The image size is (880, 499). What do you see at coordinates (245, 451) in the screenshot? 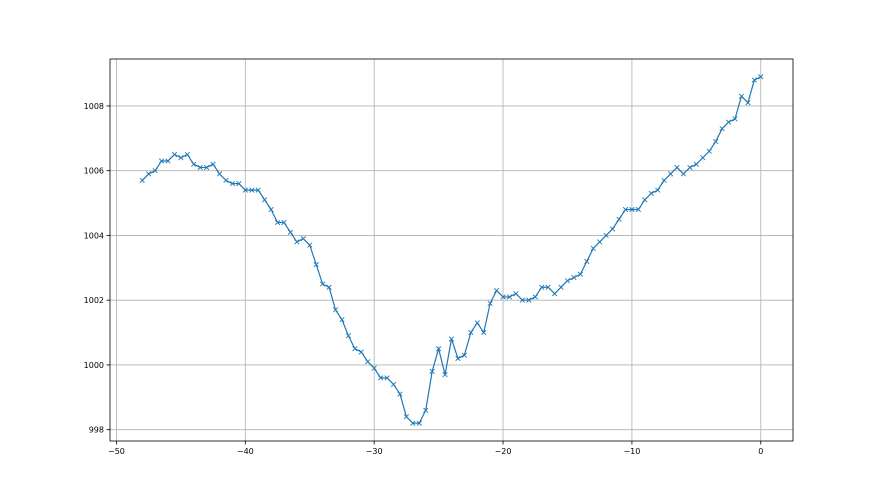
I see `x-tick-label: −40` at bounding box center [245, 451].